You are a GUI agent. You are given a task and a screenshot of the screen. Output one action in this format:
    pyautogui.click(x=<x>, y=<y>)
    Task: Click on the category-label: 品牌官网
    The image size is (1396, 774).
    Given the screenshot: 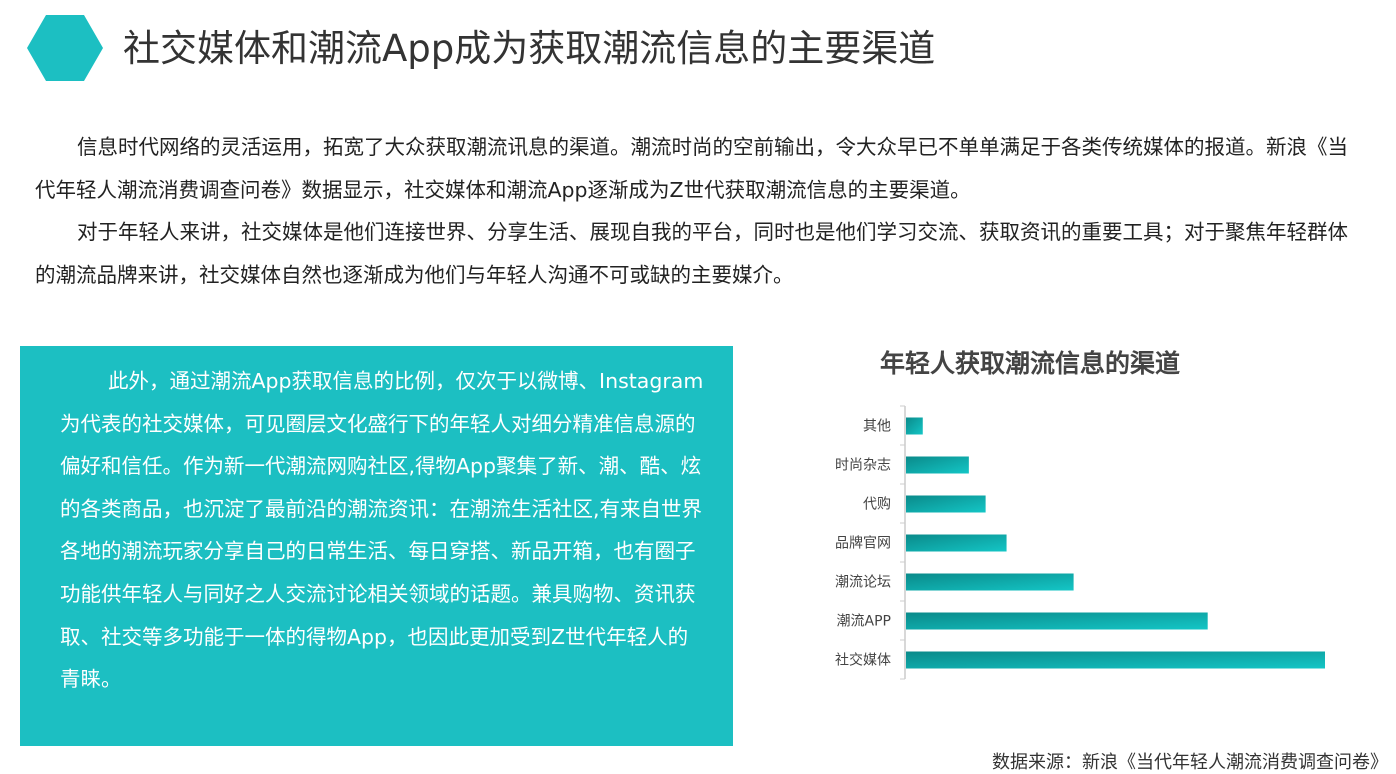 What is the action you would take?
    pyautogui.click(x=863, y=543)
    